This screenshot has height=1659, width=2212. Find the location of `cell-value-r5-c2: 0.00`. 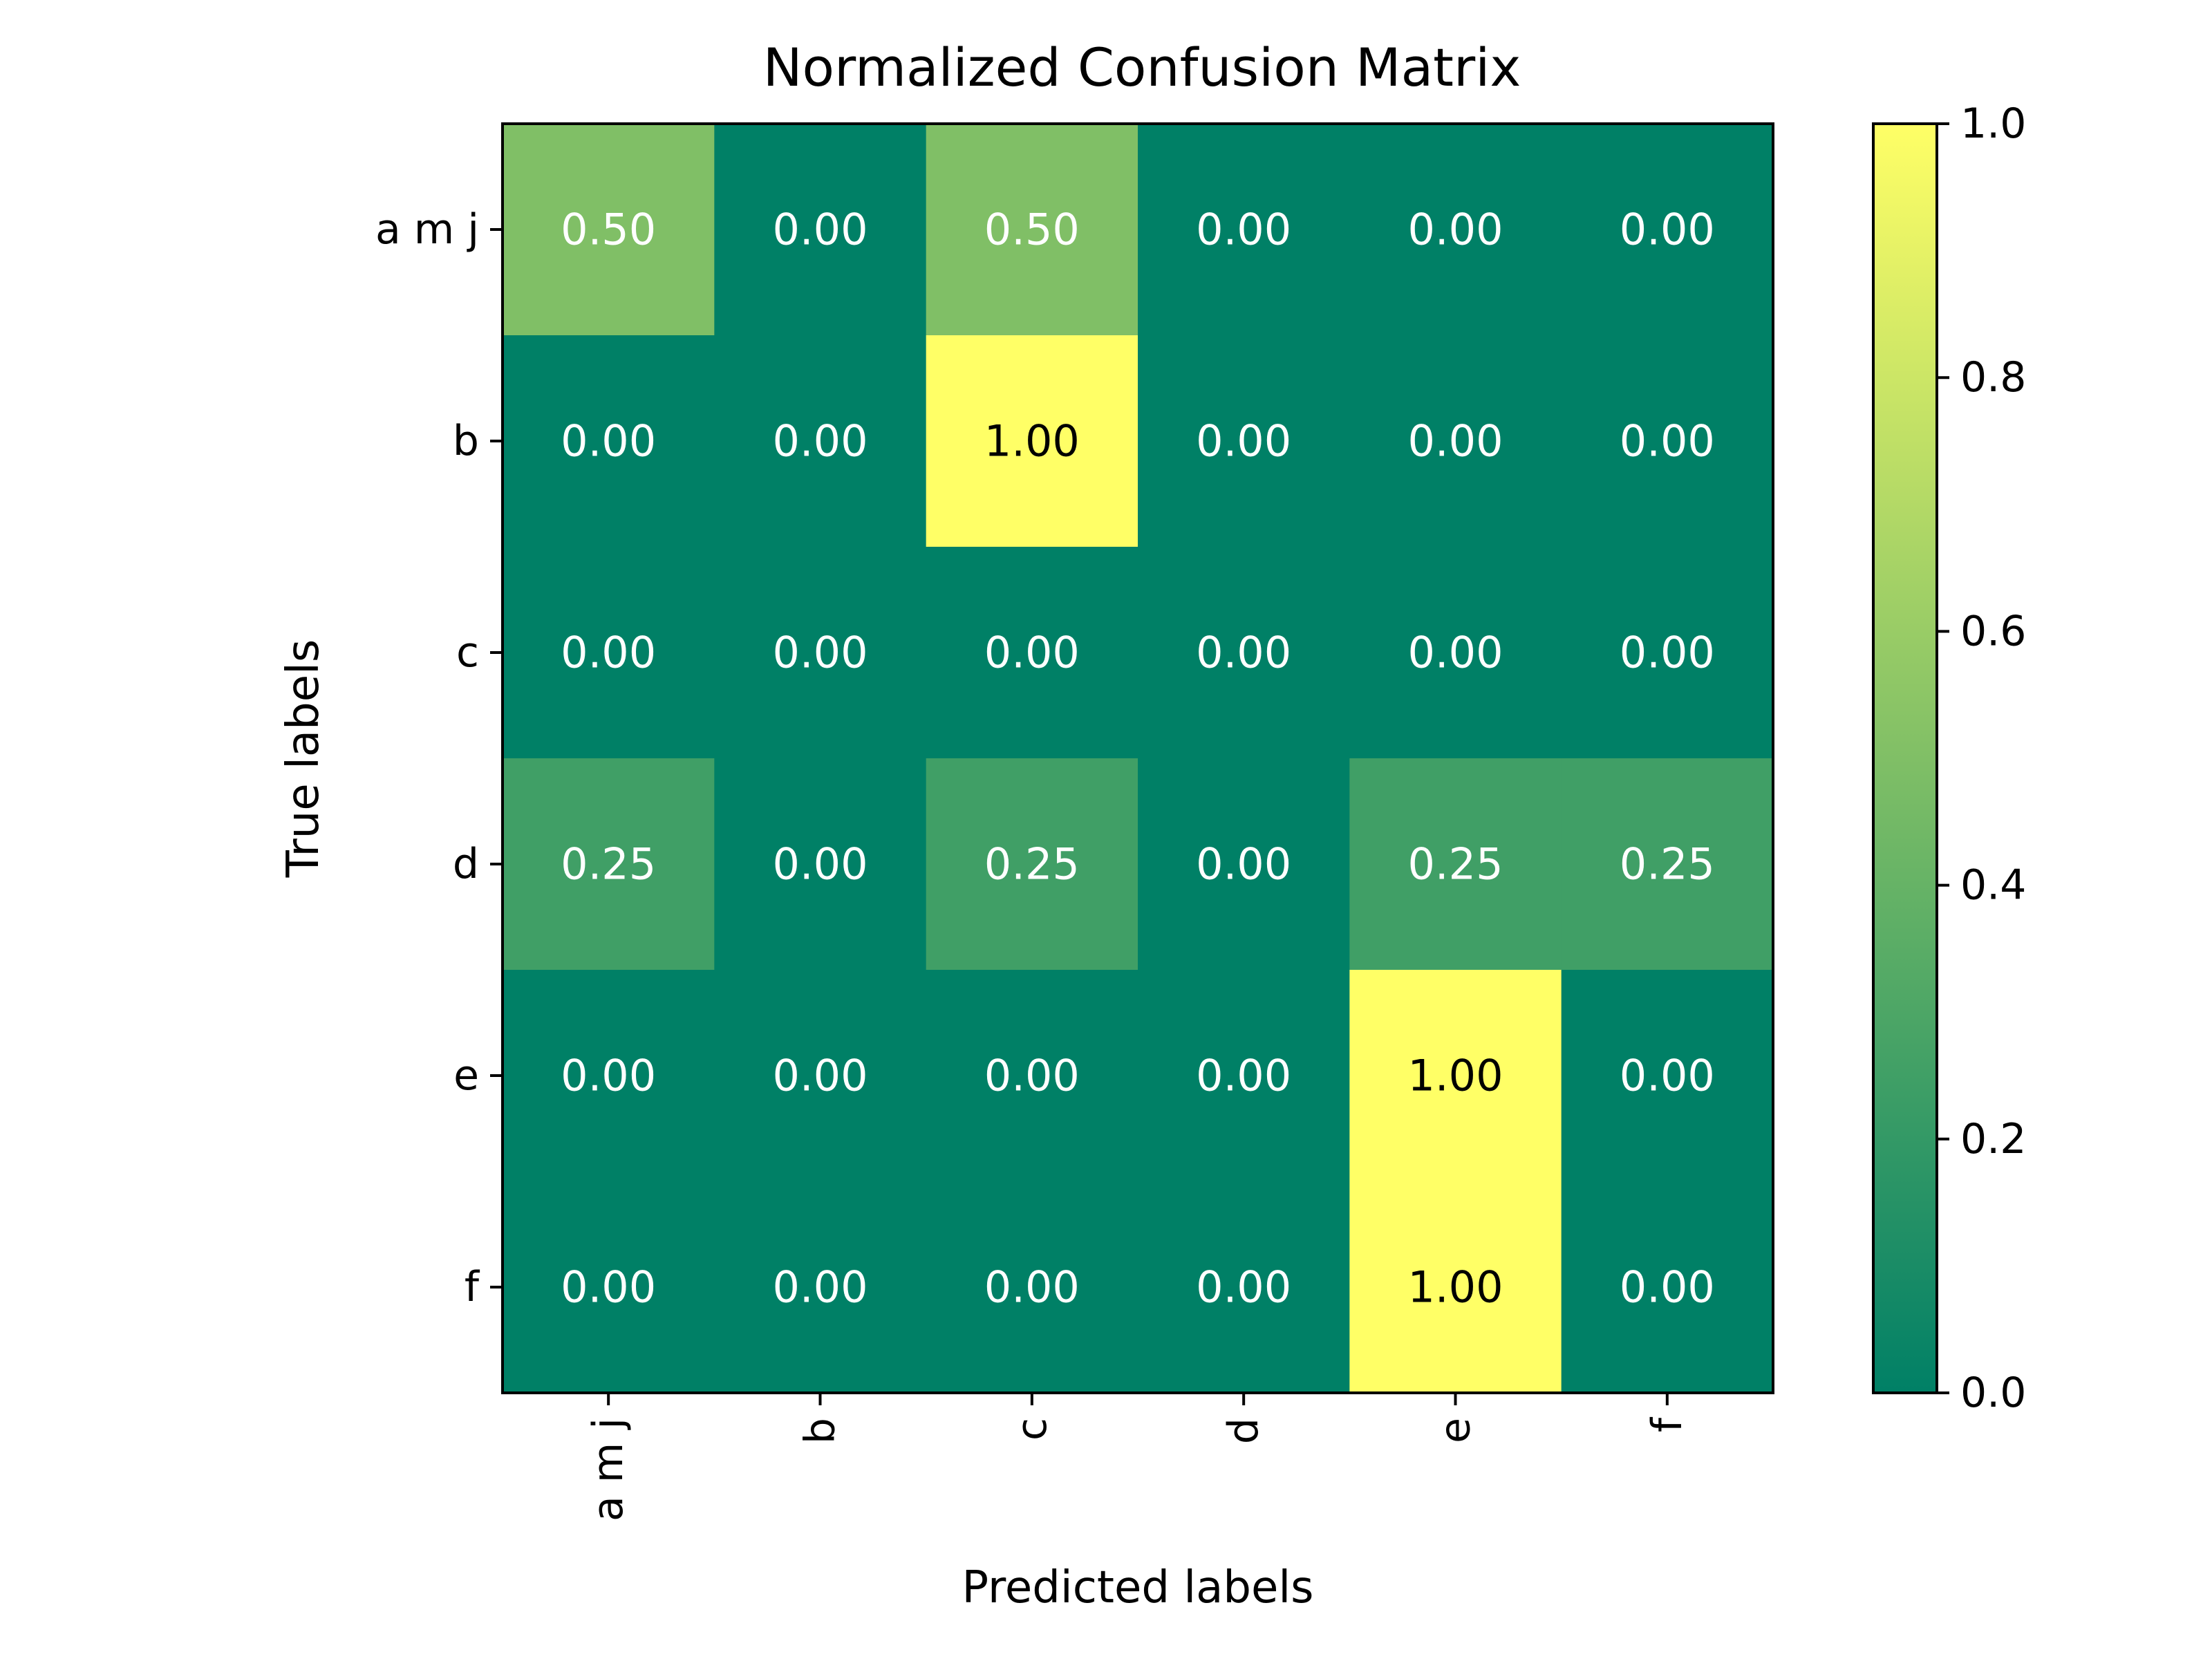

cell-value-r5-c2: 0.00 is located at coordinates (1032, 1288).